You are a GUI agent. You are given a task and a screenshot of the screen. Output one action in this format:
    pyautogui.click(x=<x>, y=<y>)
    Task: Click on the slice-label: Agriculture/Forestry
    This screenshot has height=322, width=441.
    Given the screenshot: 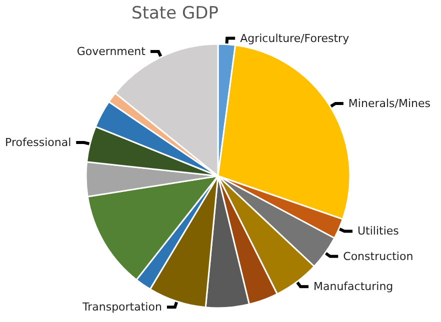 What is the action you would take?
    pyautogui.click(x=295, y=38)
    